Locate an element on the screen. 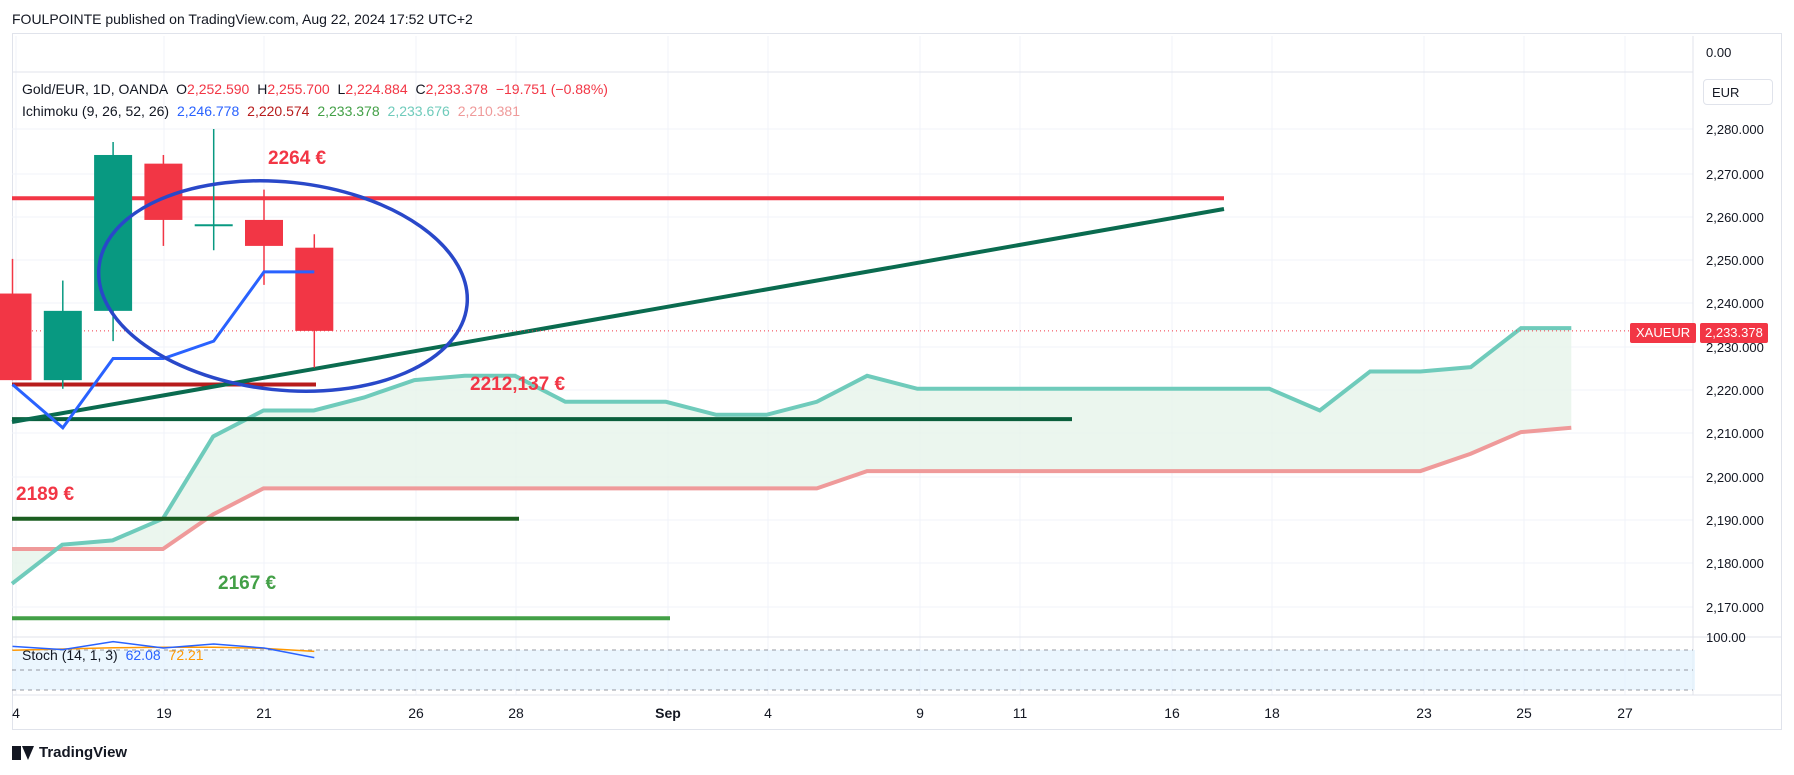 This screenshot has height=775, width=1794. low-value: 2,224.884 is located at coordinates (376, 89).